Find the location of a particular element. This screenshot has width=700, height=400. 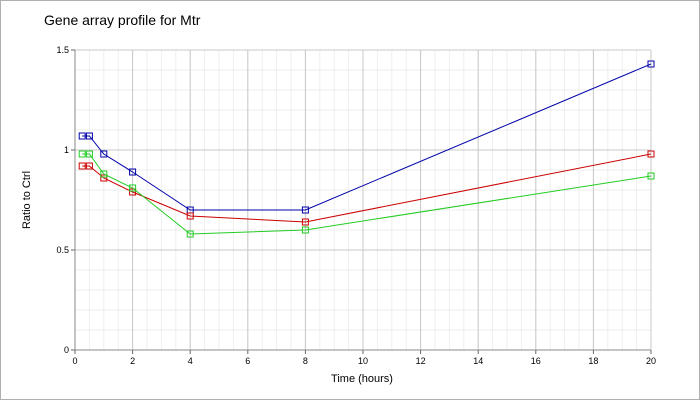

y-tick-label: 1 is located at coordinates (66, 150).